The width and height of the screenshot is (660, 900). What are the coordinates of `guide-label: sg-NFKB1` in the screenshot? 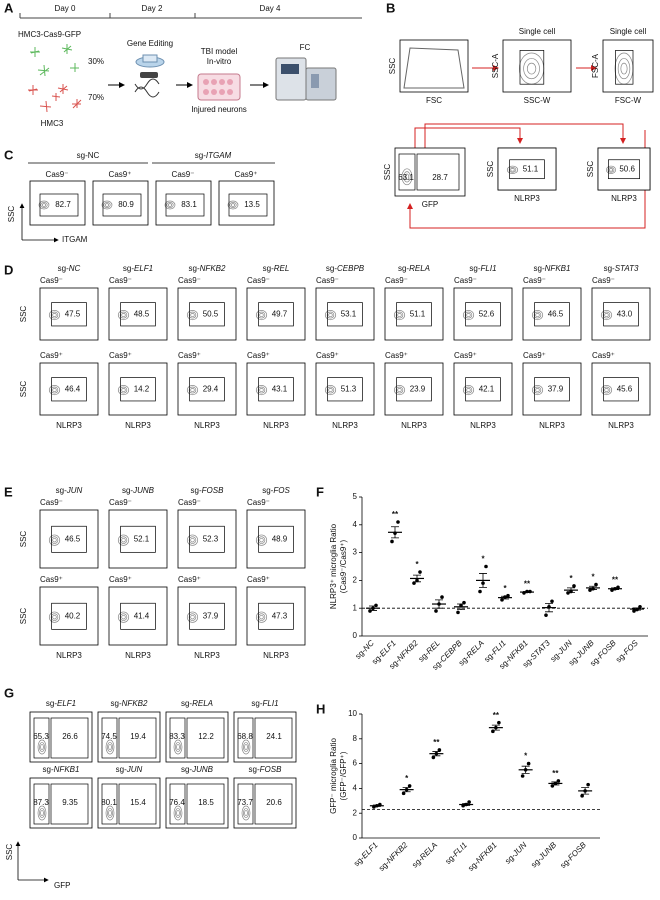 It's located at (552, 268).